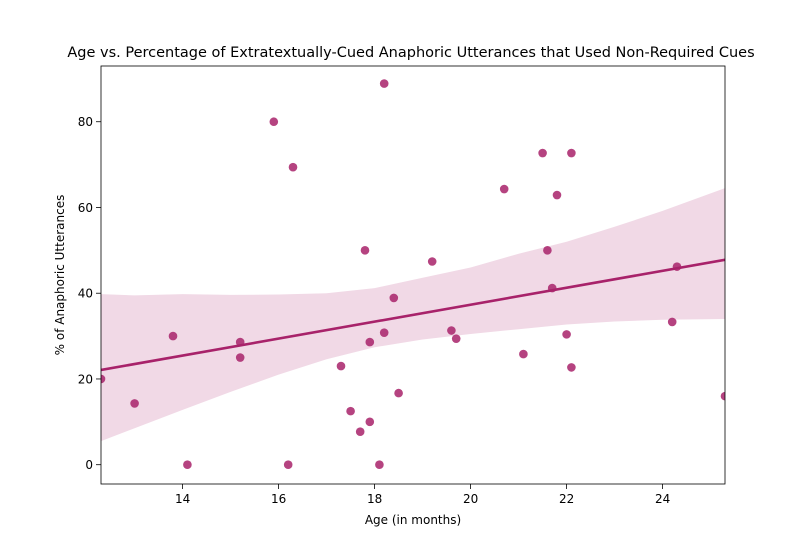 Image resolution: width=806 pixels, height=548 pixels. What do you see at coordinates (278, 499) in the screenshot?
I see `x-tick-label-1: 16` at bounding box center [278, 499].